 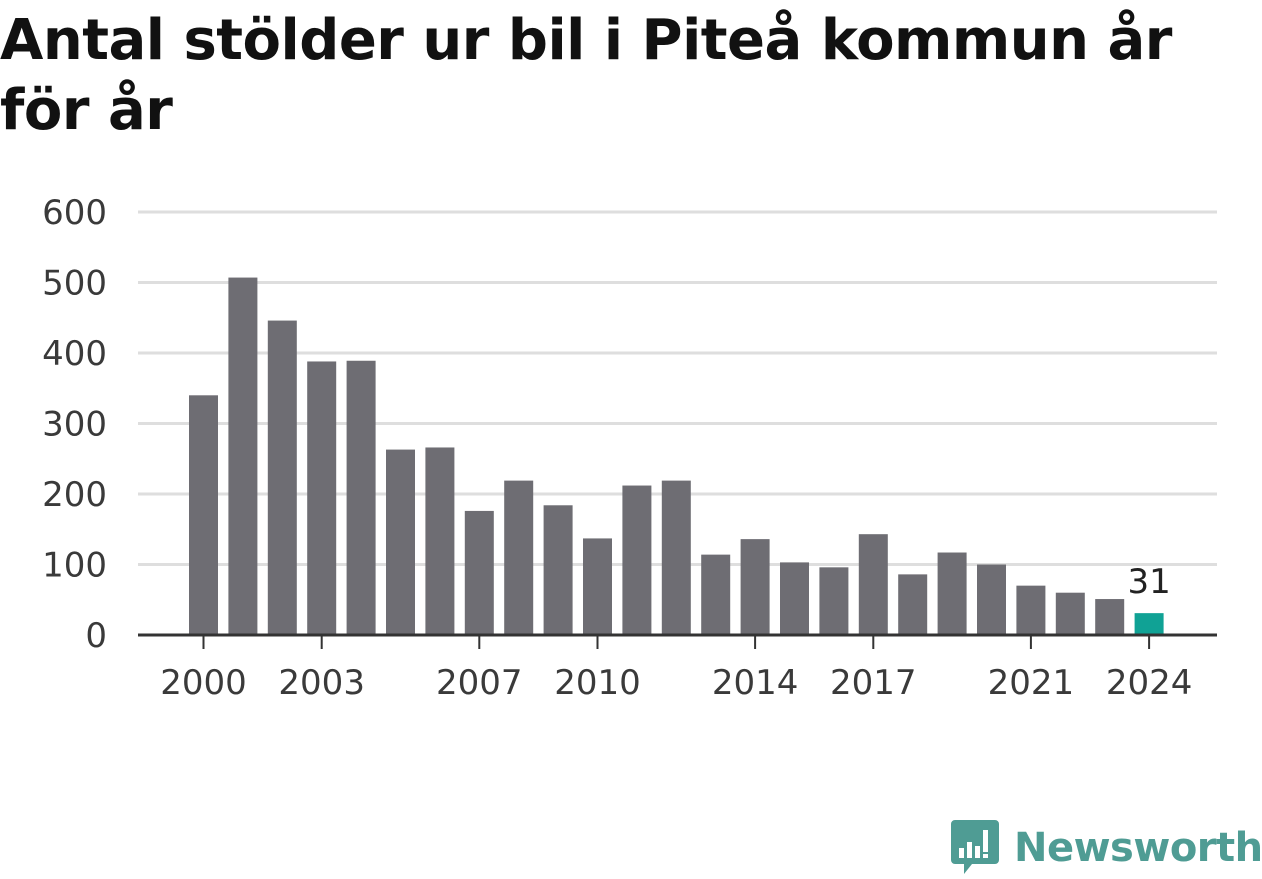 I want to click on bar-2000, so click(x=203, y=515).